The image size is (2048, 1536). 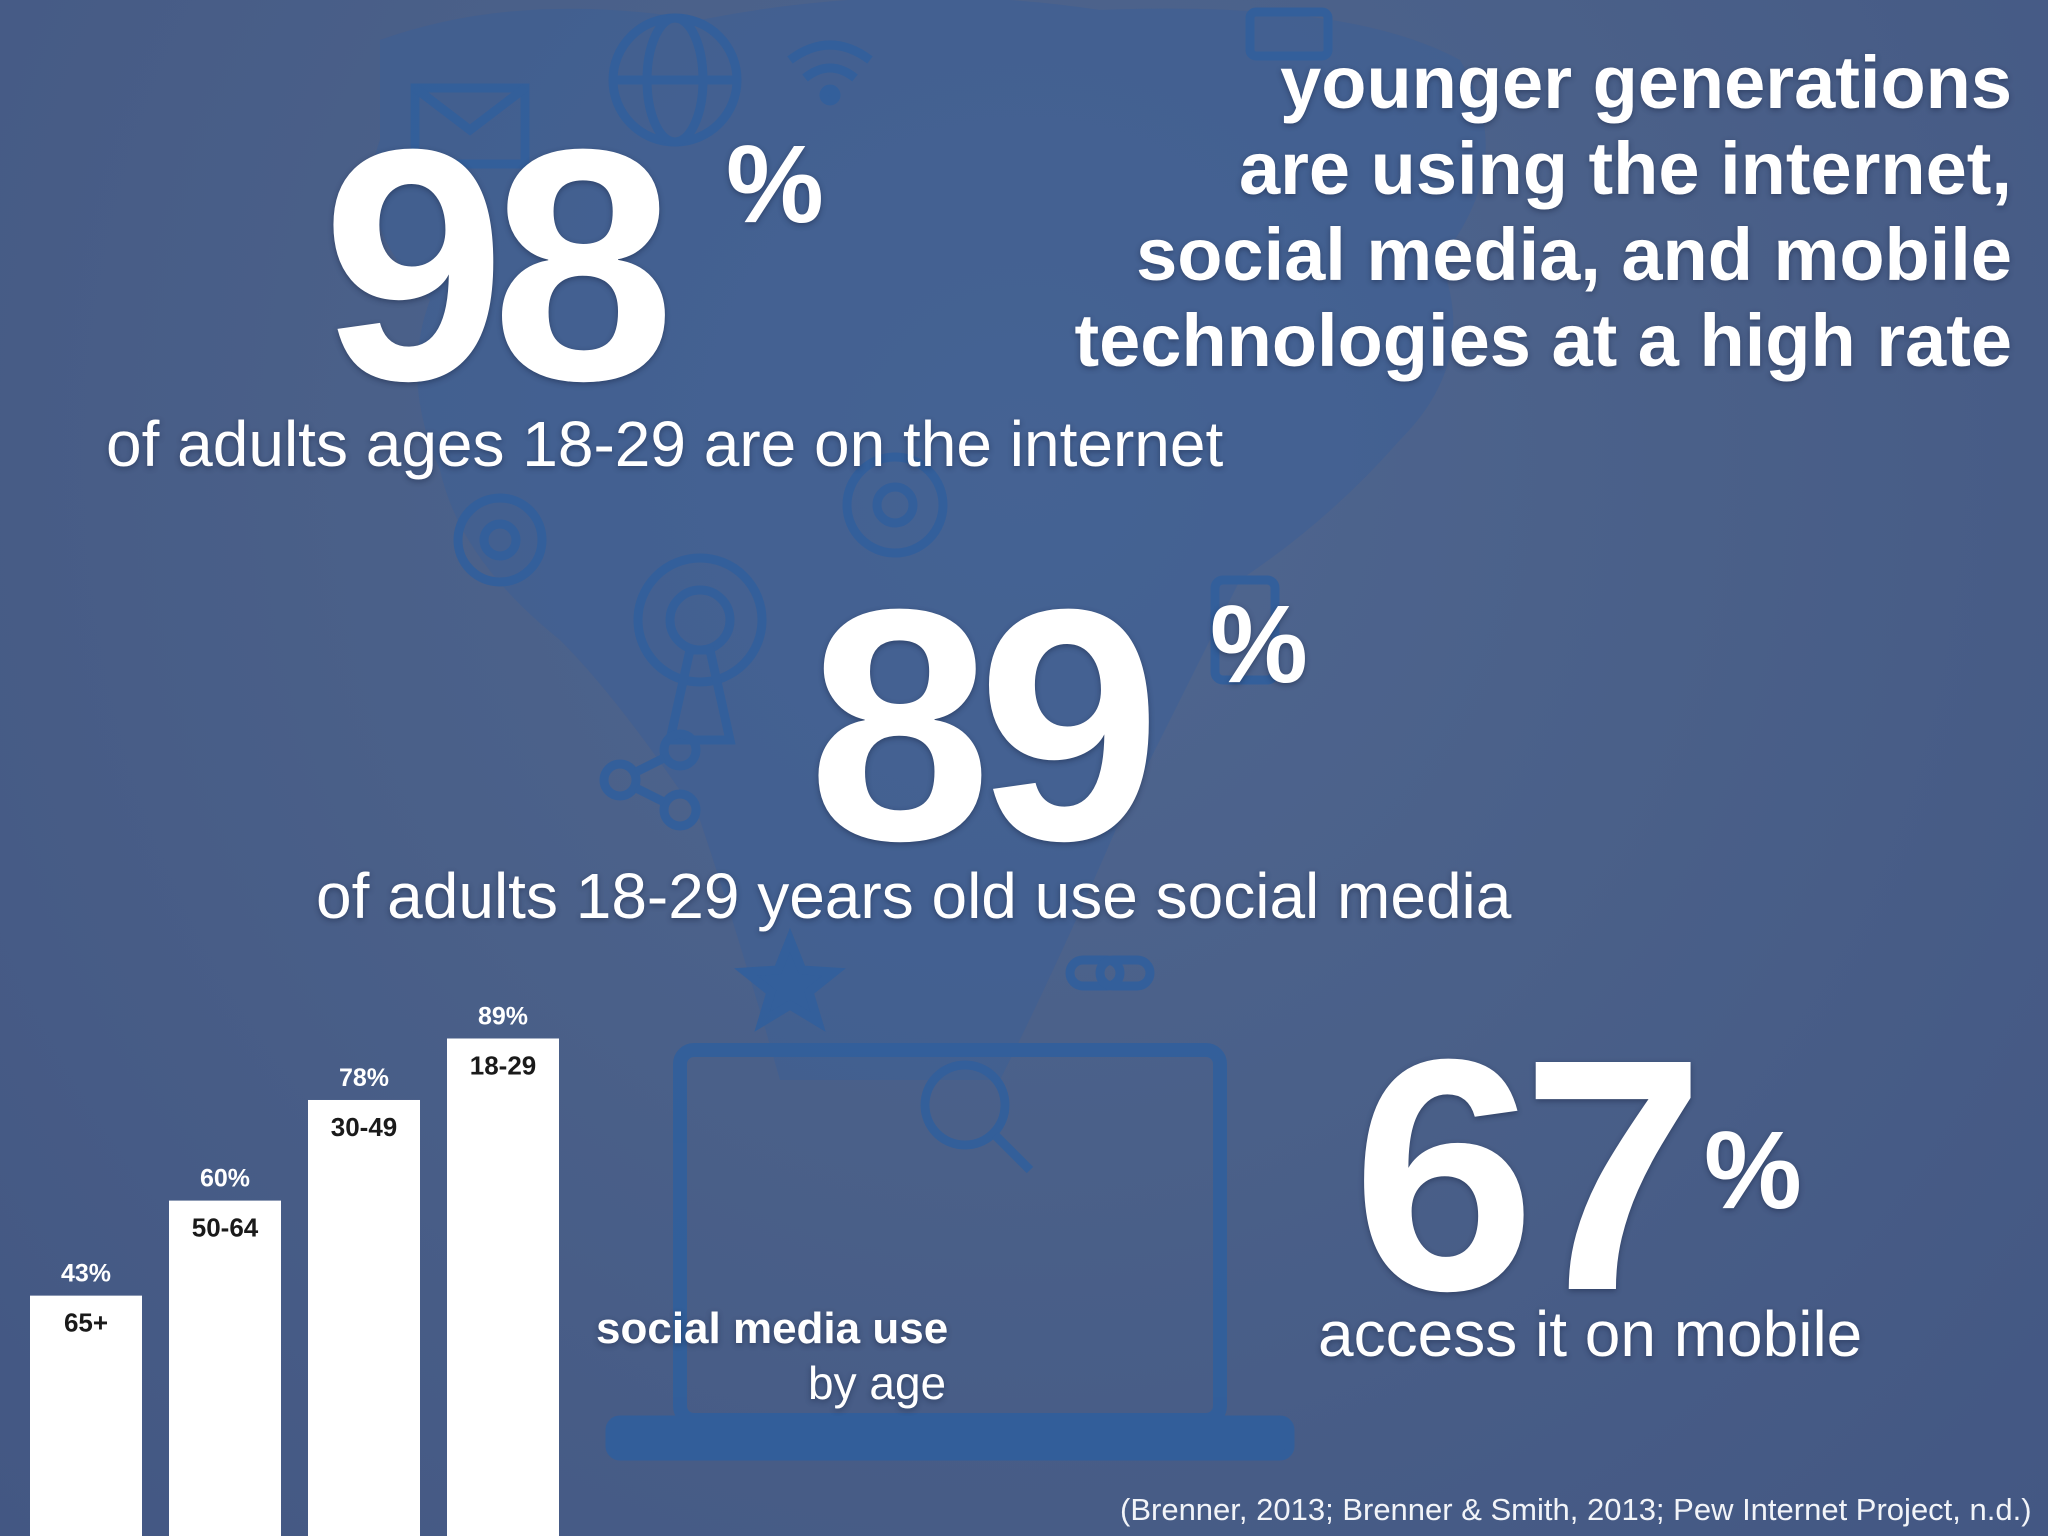 What do you see at coordinates (498, 264) in the screenshot?
I see `stat-internet-number: 98` at bounding box center [498, 264].